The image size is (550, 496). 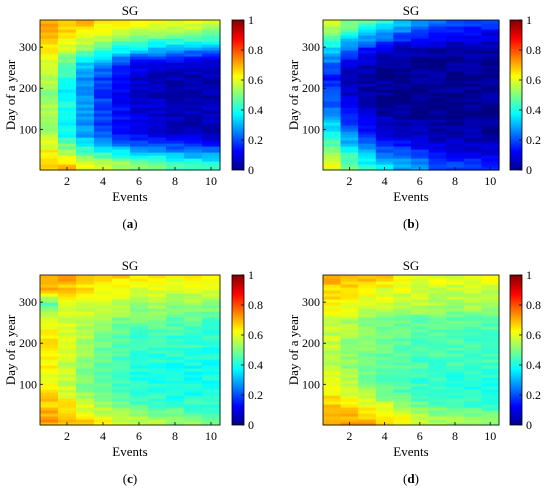 I want to click on colorbar-tick-label: 0.6, so click(x=255, y=335).